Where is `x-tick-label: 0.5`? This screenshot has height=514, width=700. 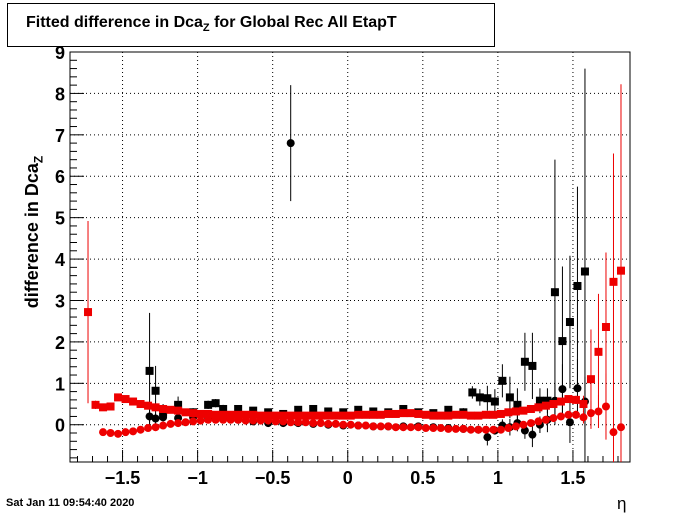 x-tick-label: 0.5 is located at coordinates (422, 478).